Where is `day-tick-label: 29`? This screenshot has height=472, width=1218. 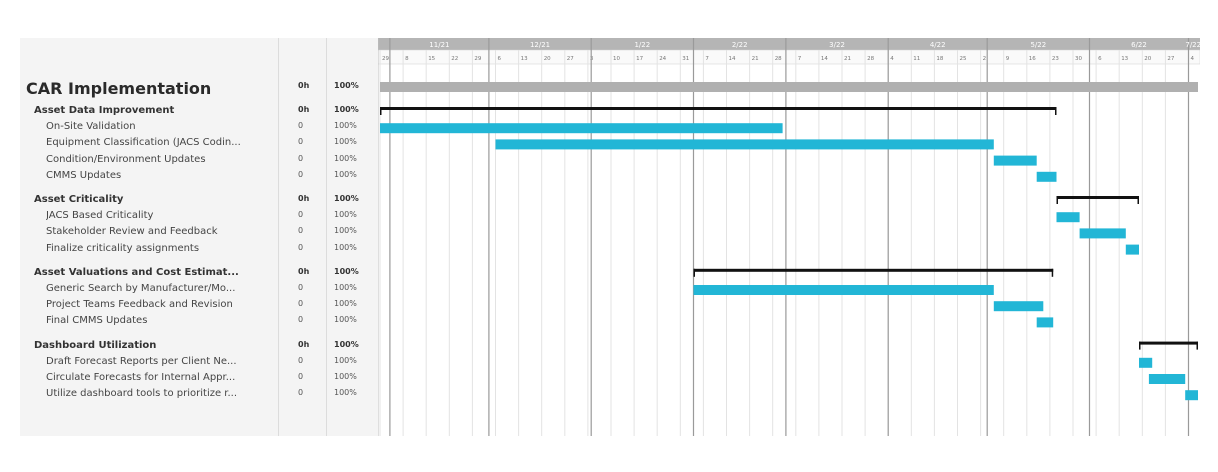
day-tick-label: 29 is located at coordinates (477, 59).